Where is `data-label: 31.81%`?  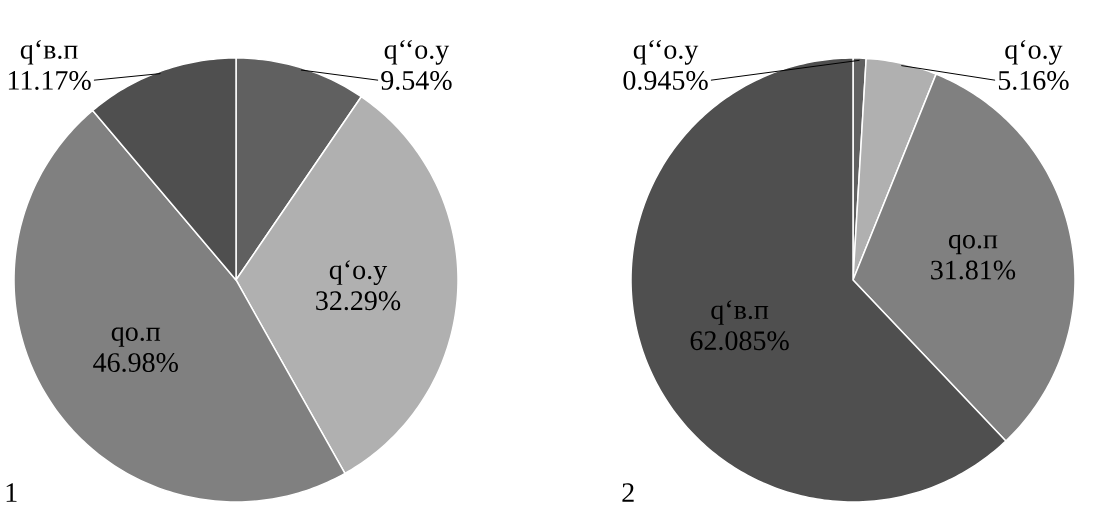 data-label: 31.81% is located at coordinates (973, 270).